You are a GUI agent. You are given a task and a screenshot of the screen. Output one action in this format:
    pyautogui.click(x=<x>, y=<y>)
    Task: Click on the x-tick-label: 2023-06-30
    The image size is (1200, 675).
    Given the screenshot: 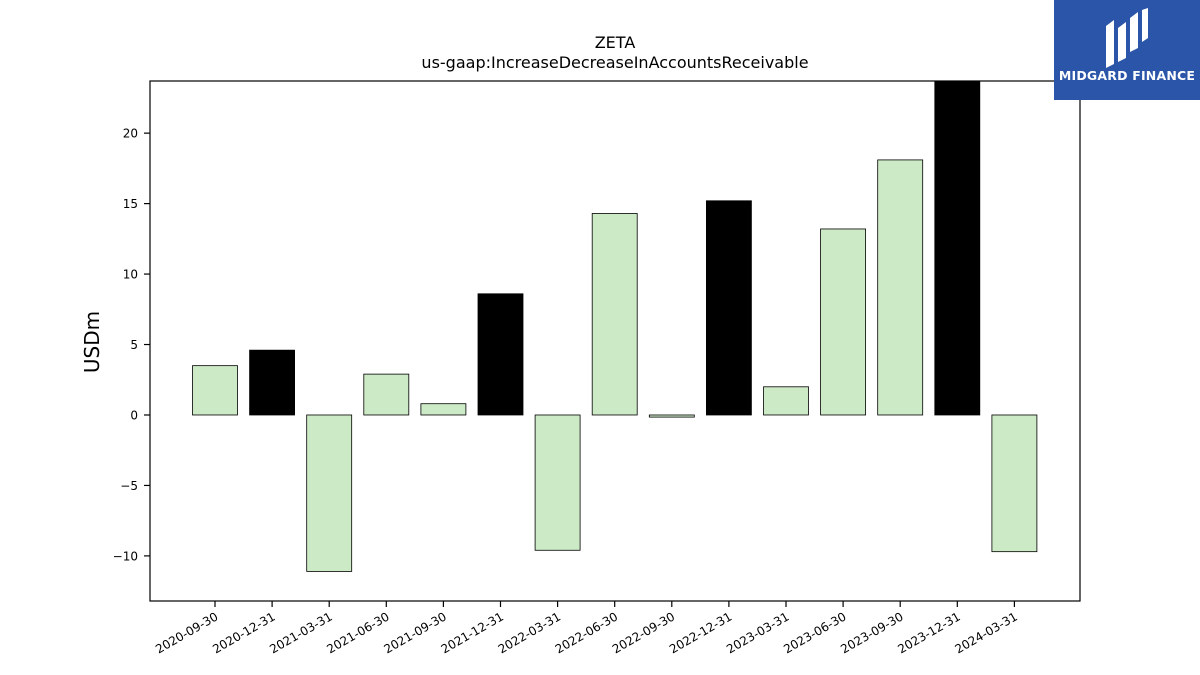 What is the action you would take?
    pyautogui.click(x=814, y=632)
    